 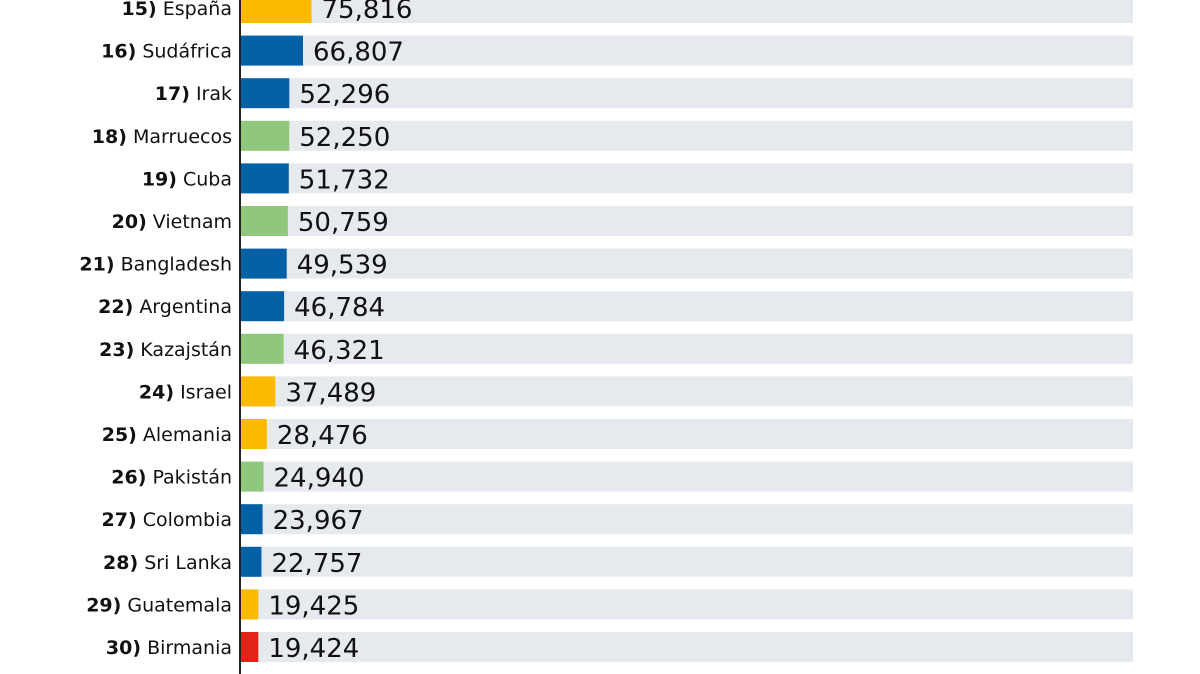 I want to click on country-name: Colombia, so click(x=187, y=520).